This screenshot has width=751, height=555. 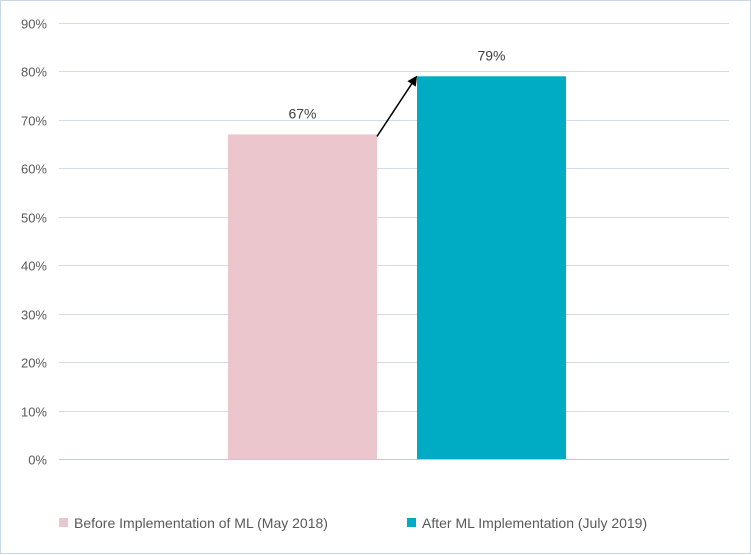 What do you see at coordinates (63, 522) in the screenshot?
I see `legend-swatch-before` at bounding box center [63, 522].